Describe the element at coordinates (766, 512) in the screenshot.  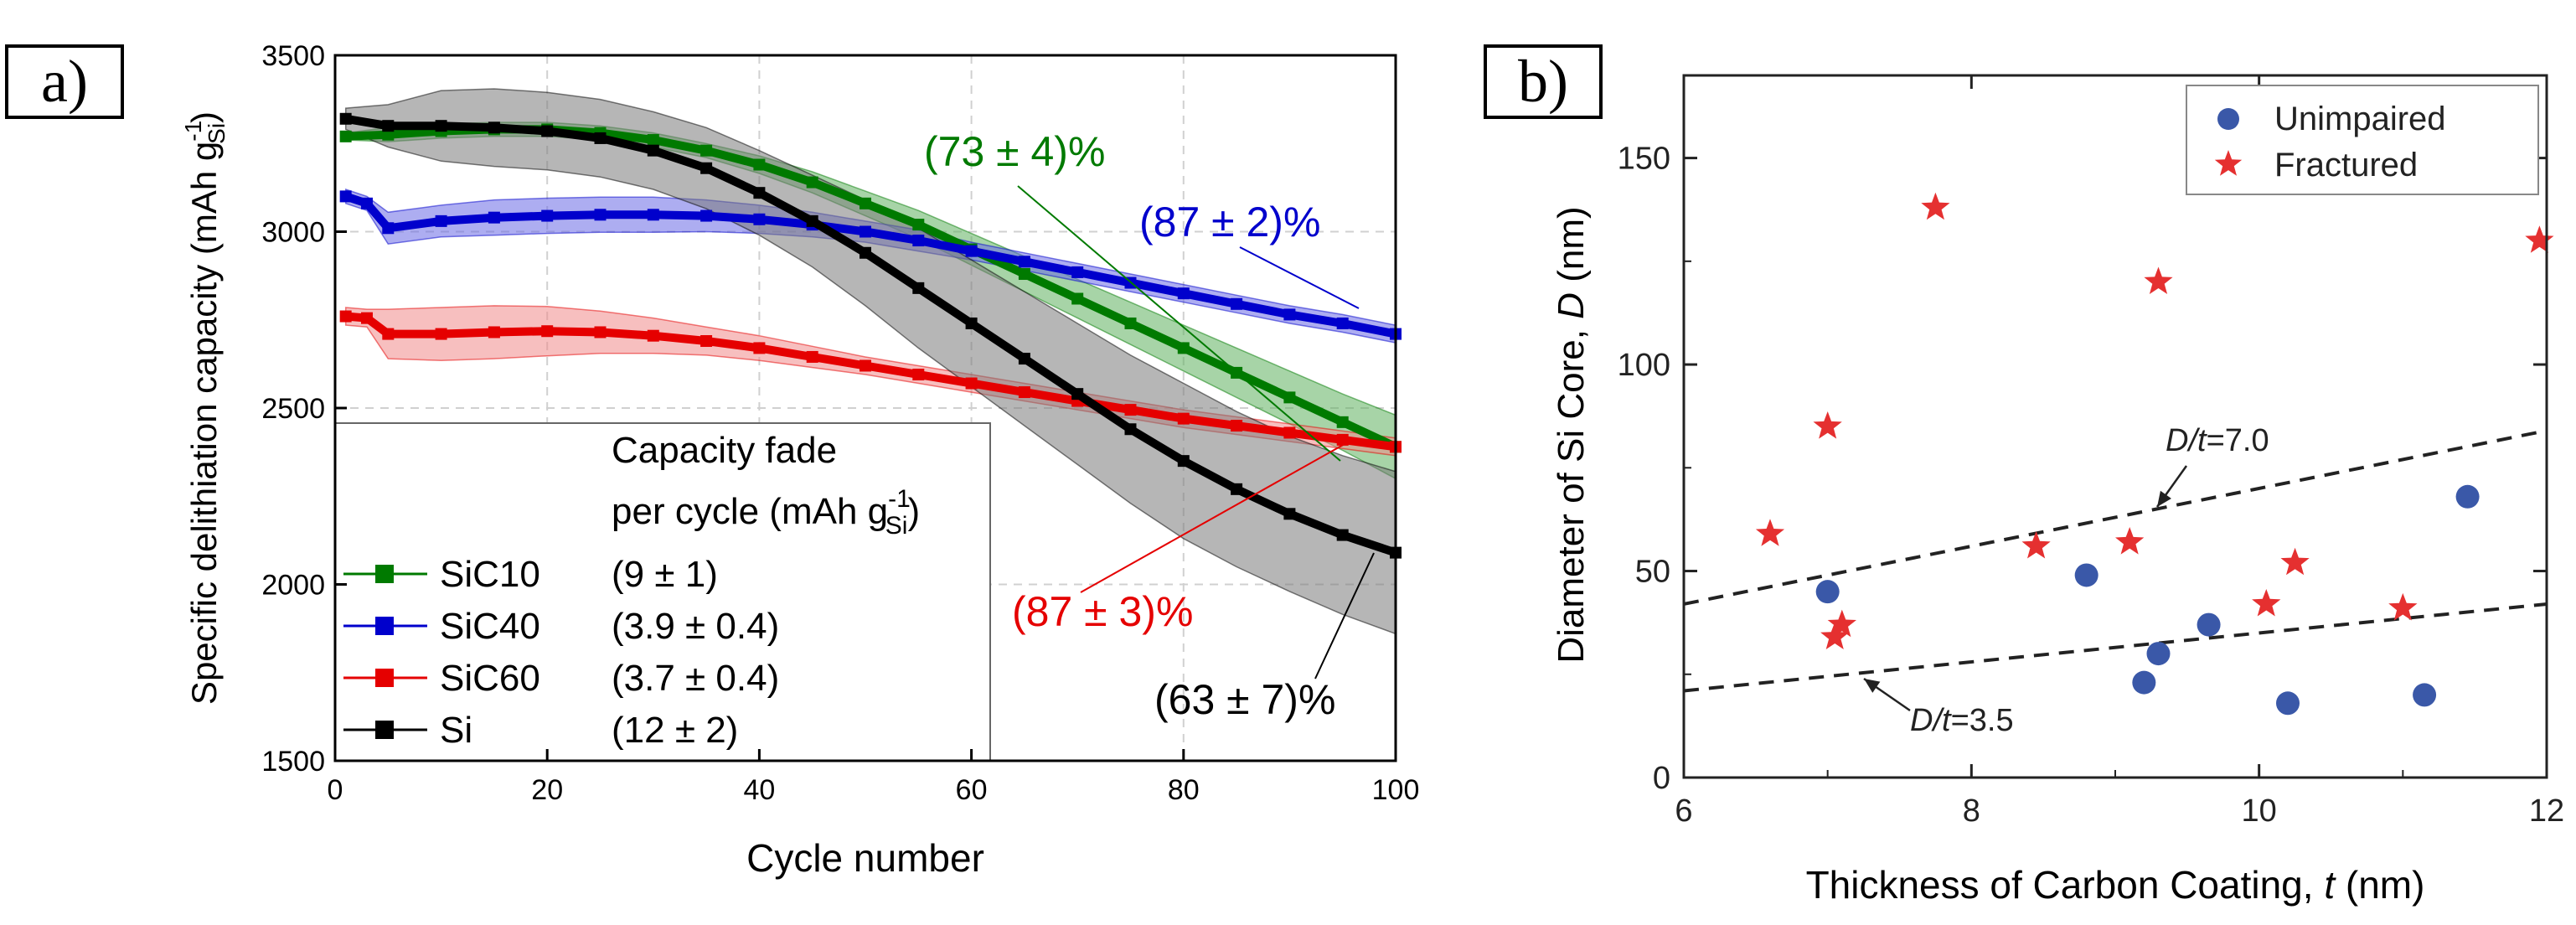
I see `legend-header-line-2: per cycle (mAh g-1 Si)` at that location.